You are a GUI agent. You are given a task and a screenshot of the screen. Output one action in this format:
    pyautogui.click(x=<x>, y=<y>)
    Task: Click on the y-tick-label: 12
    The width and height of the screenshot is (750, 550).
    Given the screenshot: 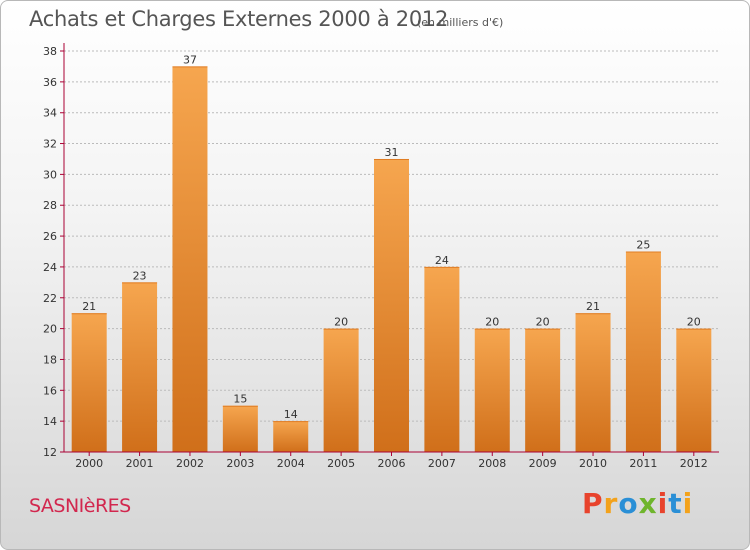 What is the action you would take?
    pyautogui.click(x=50, y=452)
    